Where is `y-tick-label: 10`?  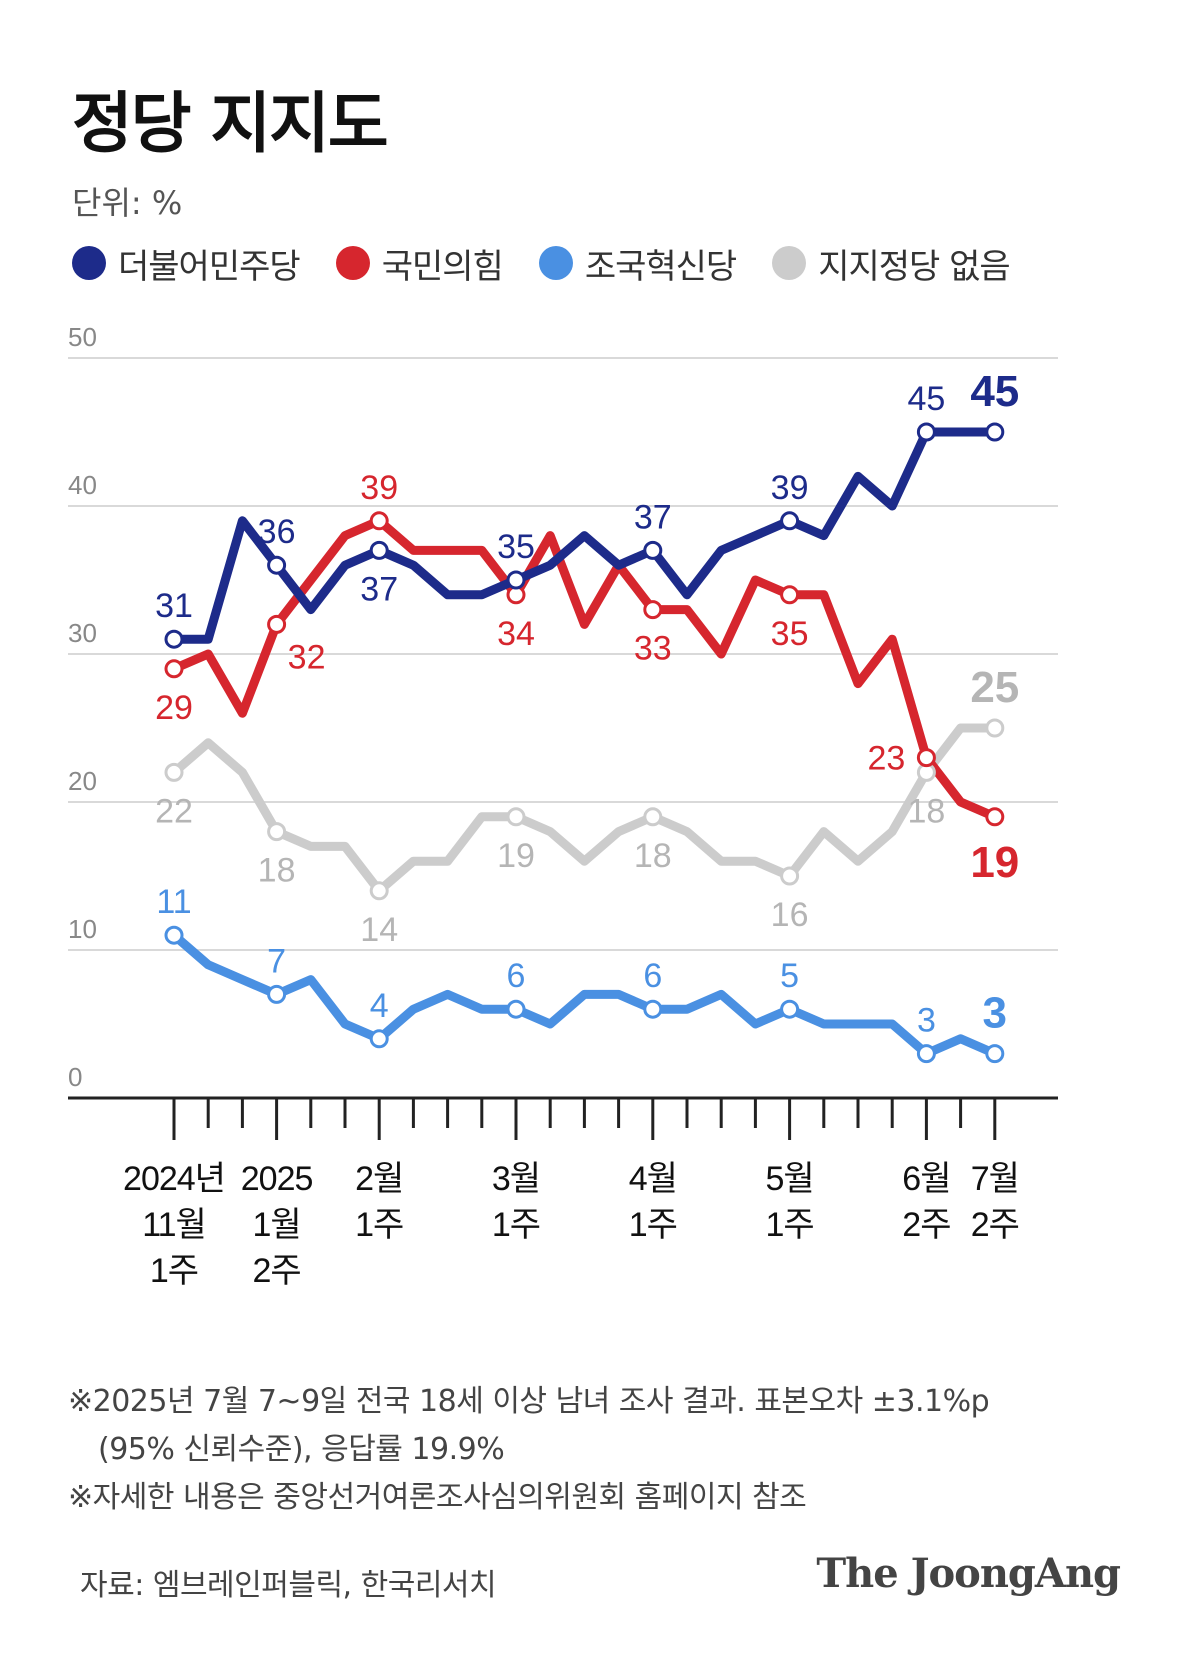
y-tick-label: 10 is located at coordinates (82, 929).